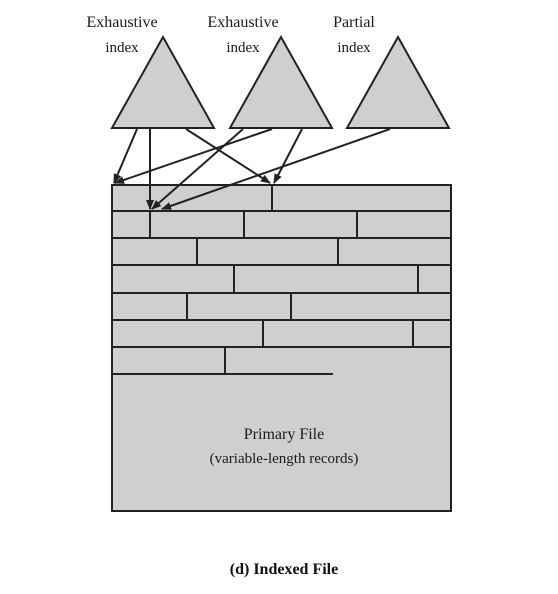 The width and height of the screenshot is (558, 594). What do you see at coordinates (398, 81) in the screenshot?
I see `partial-index-triangle` at bounding box center [398, 81].